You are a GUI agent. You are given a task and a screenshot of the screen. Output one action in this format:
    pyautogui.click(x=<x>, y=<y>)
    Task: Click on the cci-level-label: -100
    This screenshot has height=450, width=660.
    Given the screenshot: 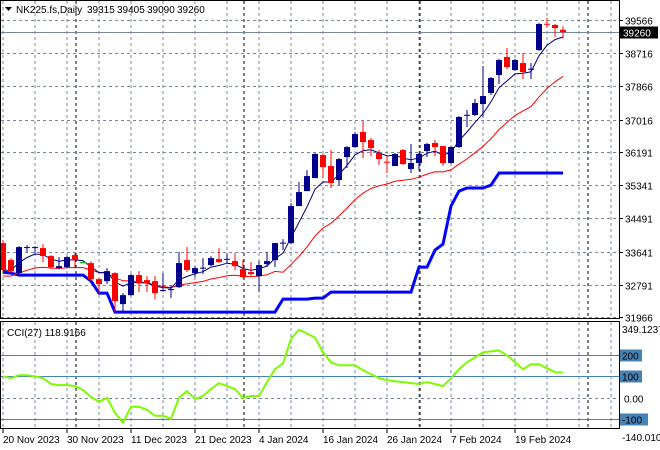 What is the action you would take?
    pyautogui.click(x=632, y=421)
    